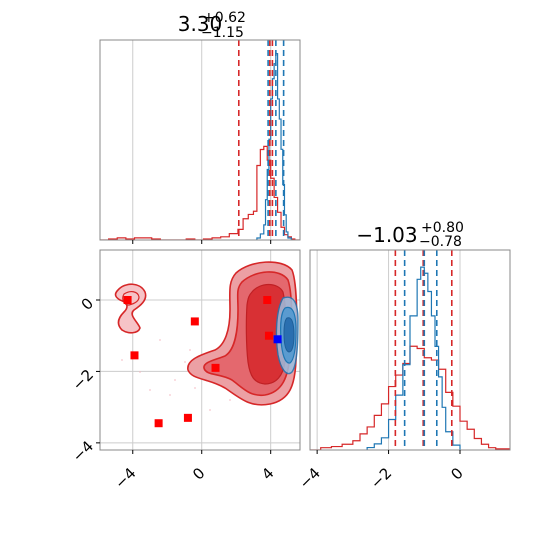 This screenshot has width=550, height=550. Describe the element at coordinates (267, 473) in the screenshot. I see `x-tick-label: 4` at that location.